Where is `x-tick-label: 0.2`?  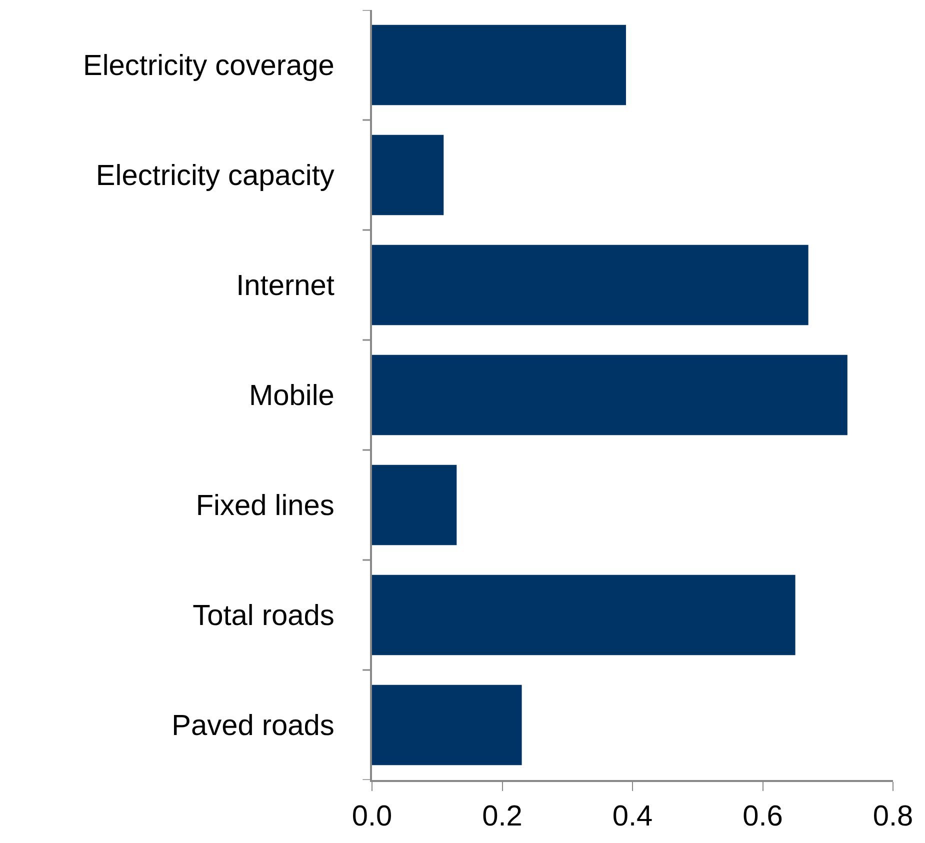 x-tick-label: 0.2 is located at coordinates (502, 816).